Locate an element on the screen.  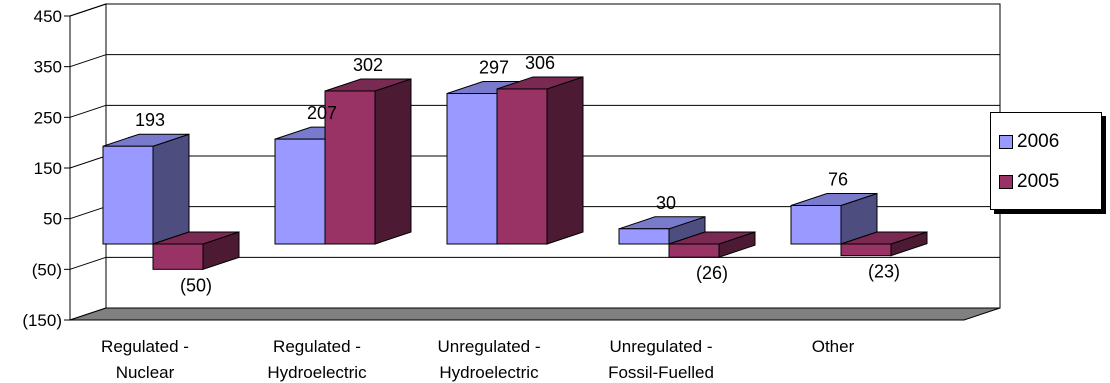
x-tick-label: Nuclear is located at coordinates (145, 372).